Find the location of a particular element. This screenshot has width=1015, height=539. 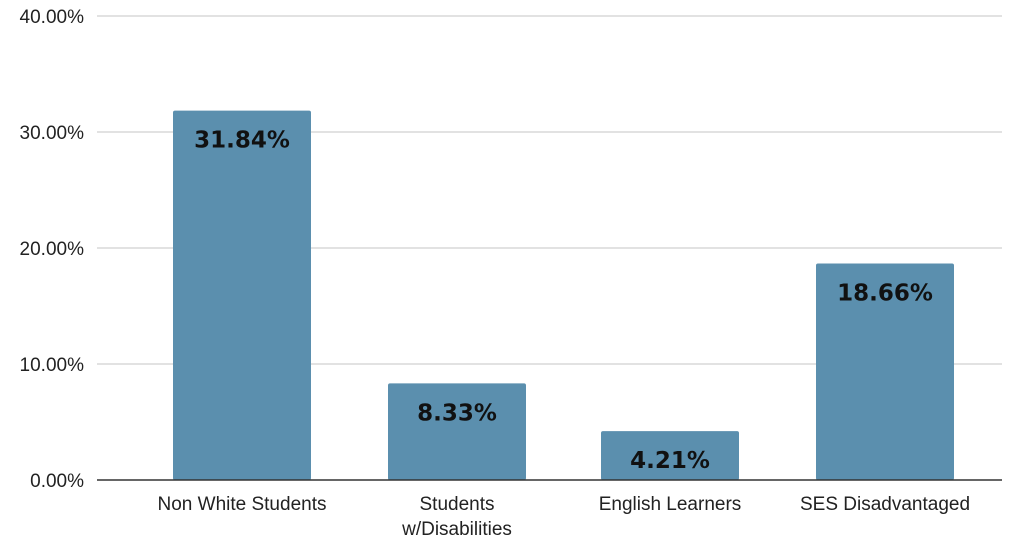

x-category-label-line: w/Disabilities is located at coordinates (456, 529).